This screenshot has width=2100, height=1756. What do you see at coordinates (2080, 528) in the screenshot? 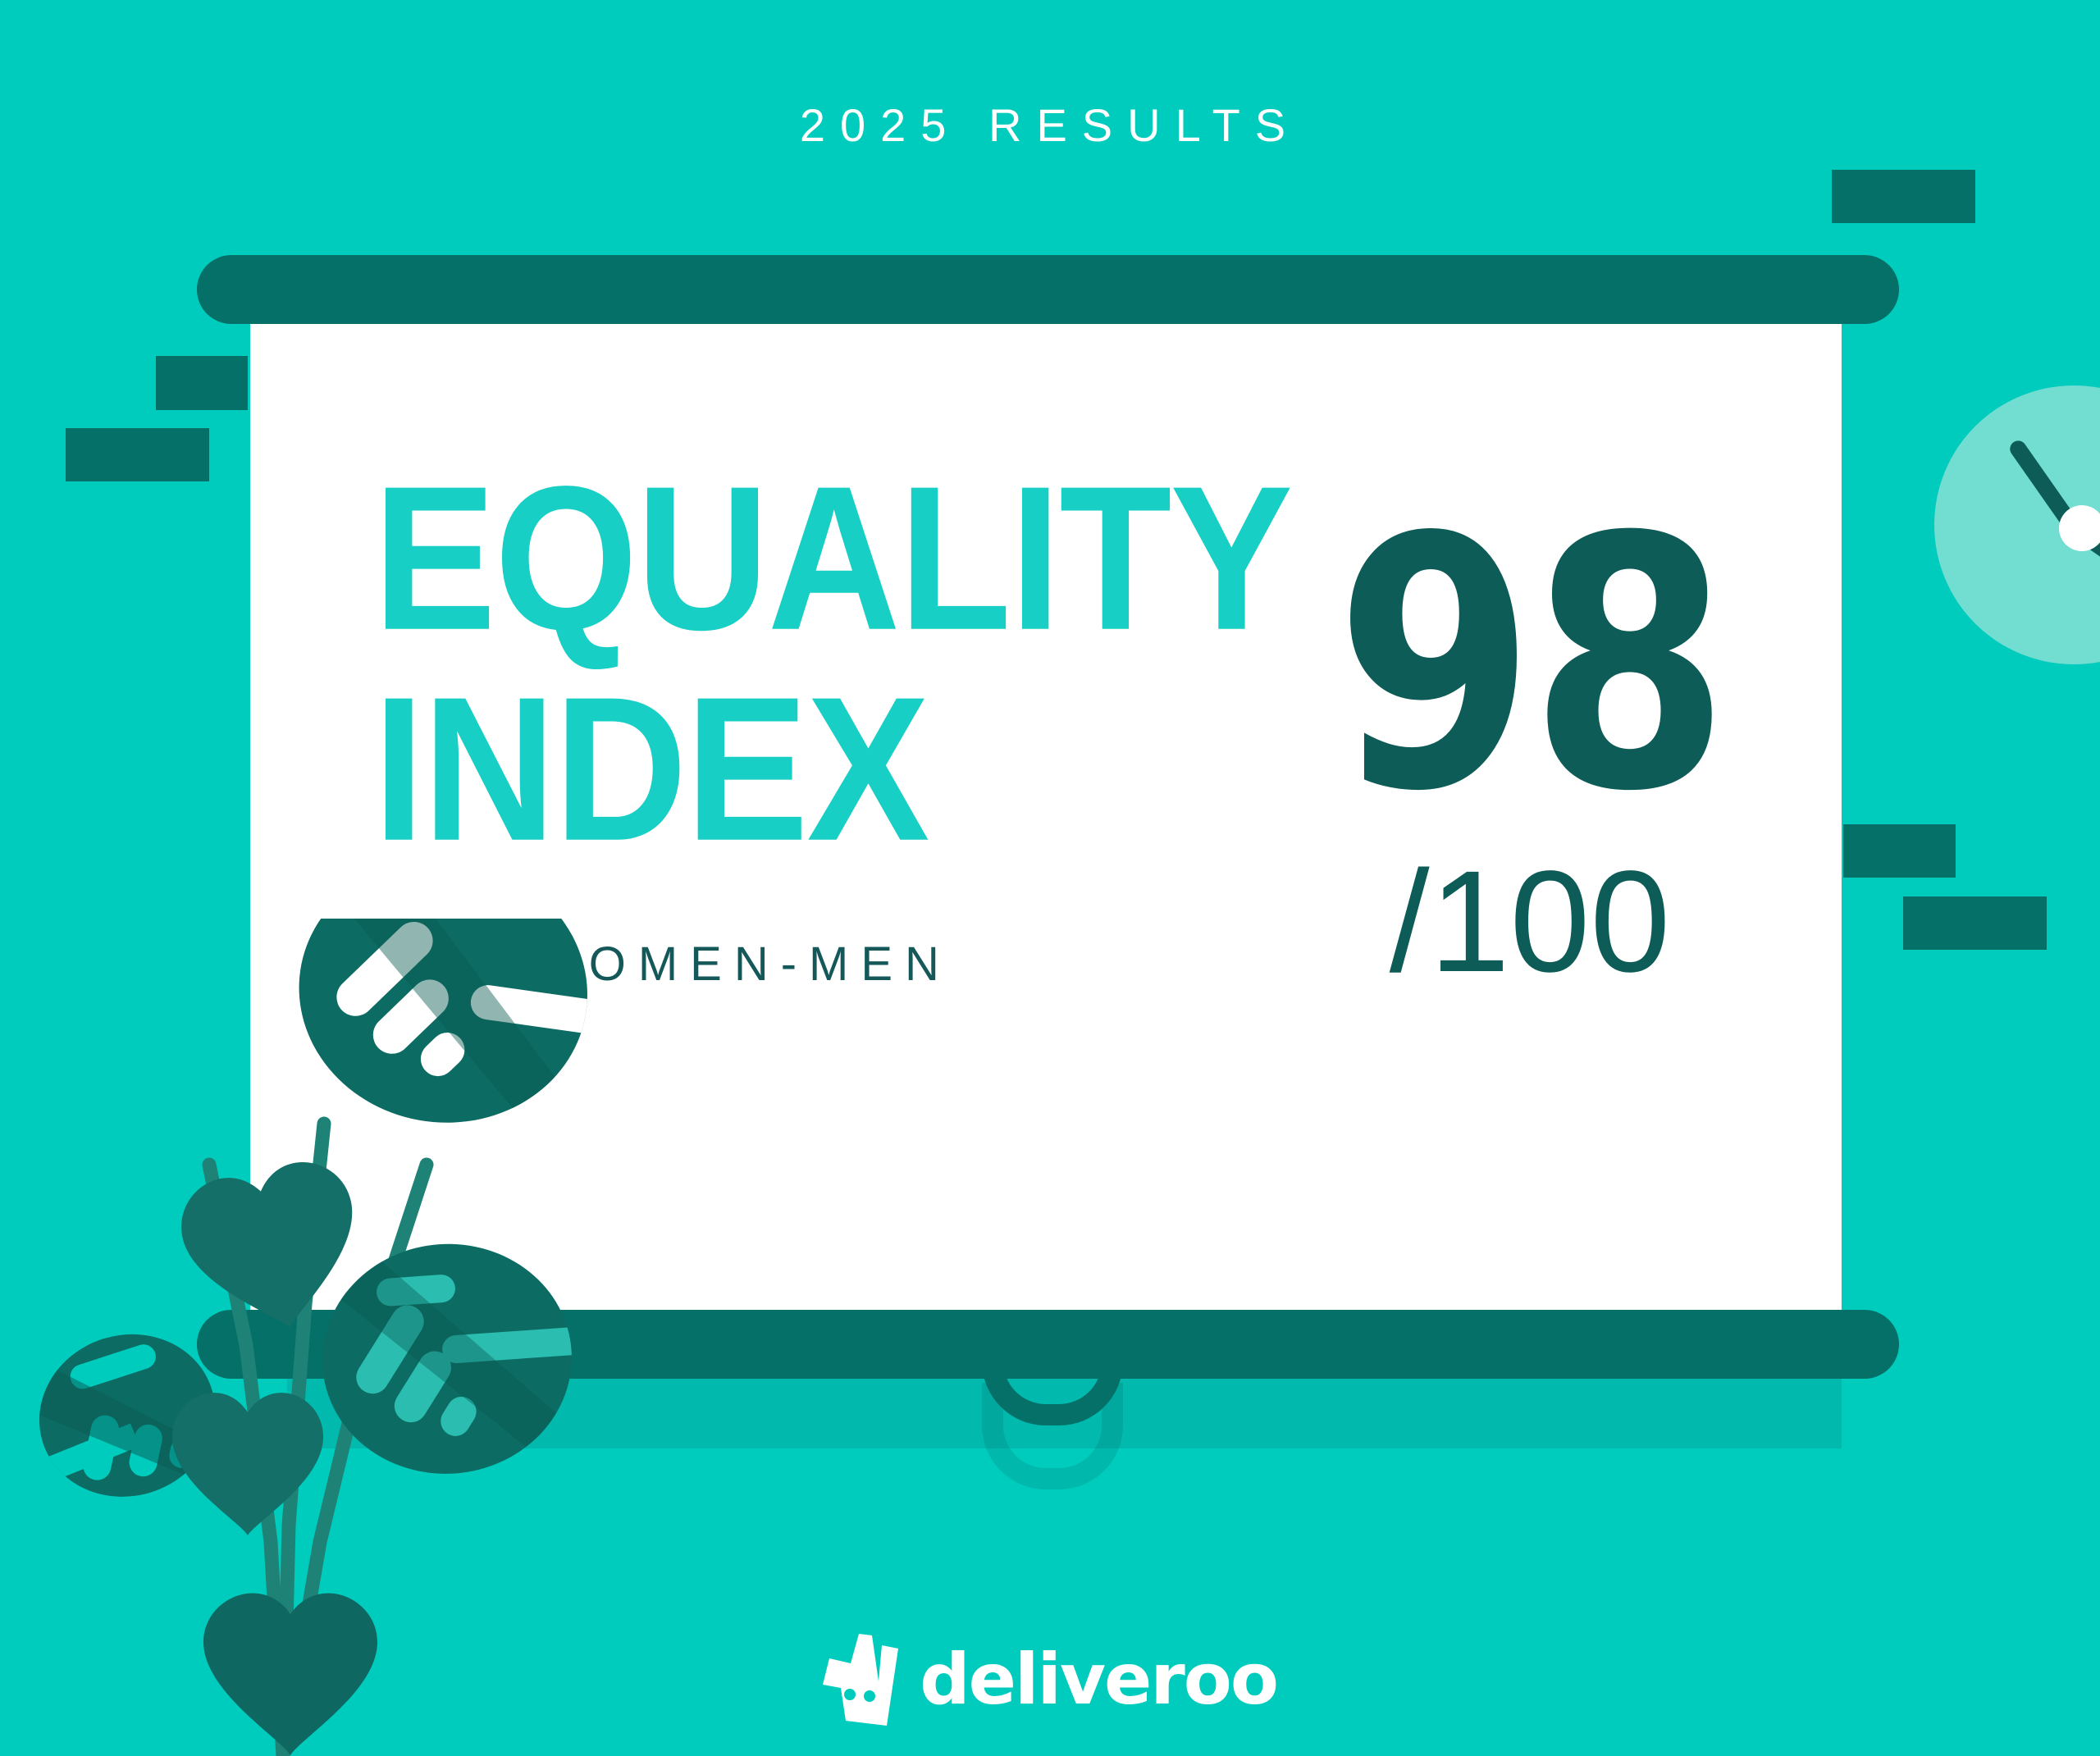
I see `clock-center-pin-icon` at bounding box center [2080, 528].